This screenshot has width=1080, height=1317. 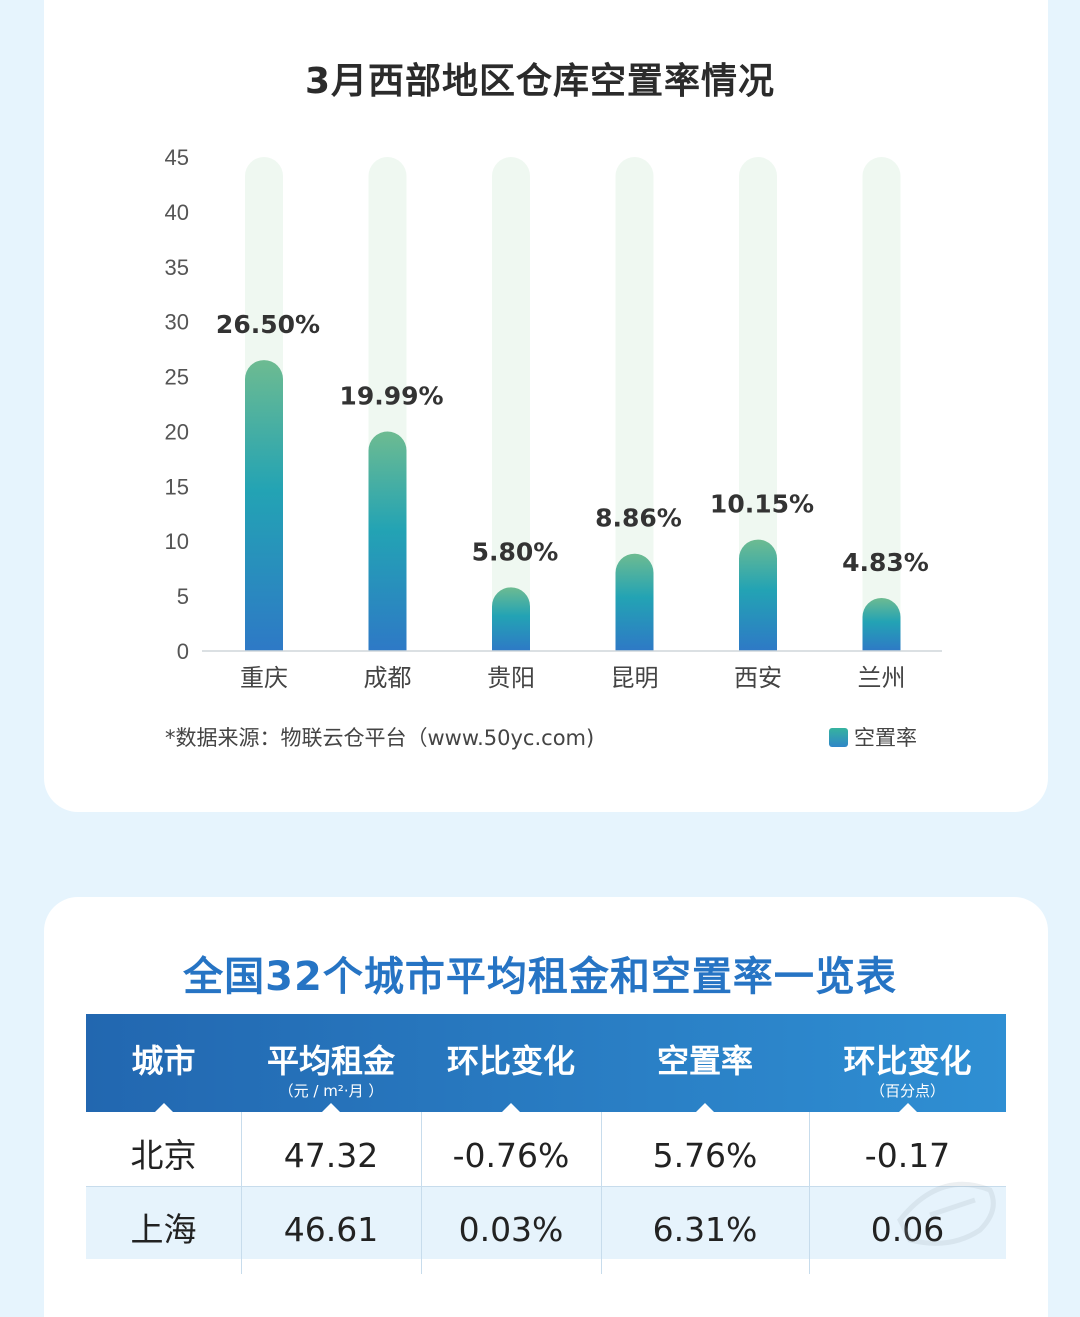 What do you see at coordinates (163, 1155) in the screenshot?
I see `cell-city: 北京` at bounding box center [163, 1155].